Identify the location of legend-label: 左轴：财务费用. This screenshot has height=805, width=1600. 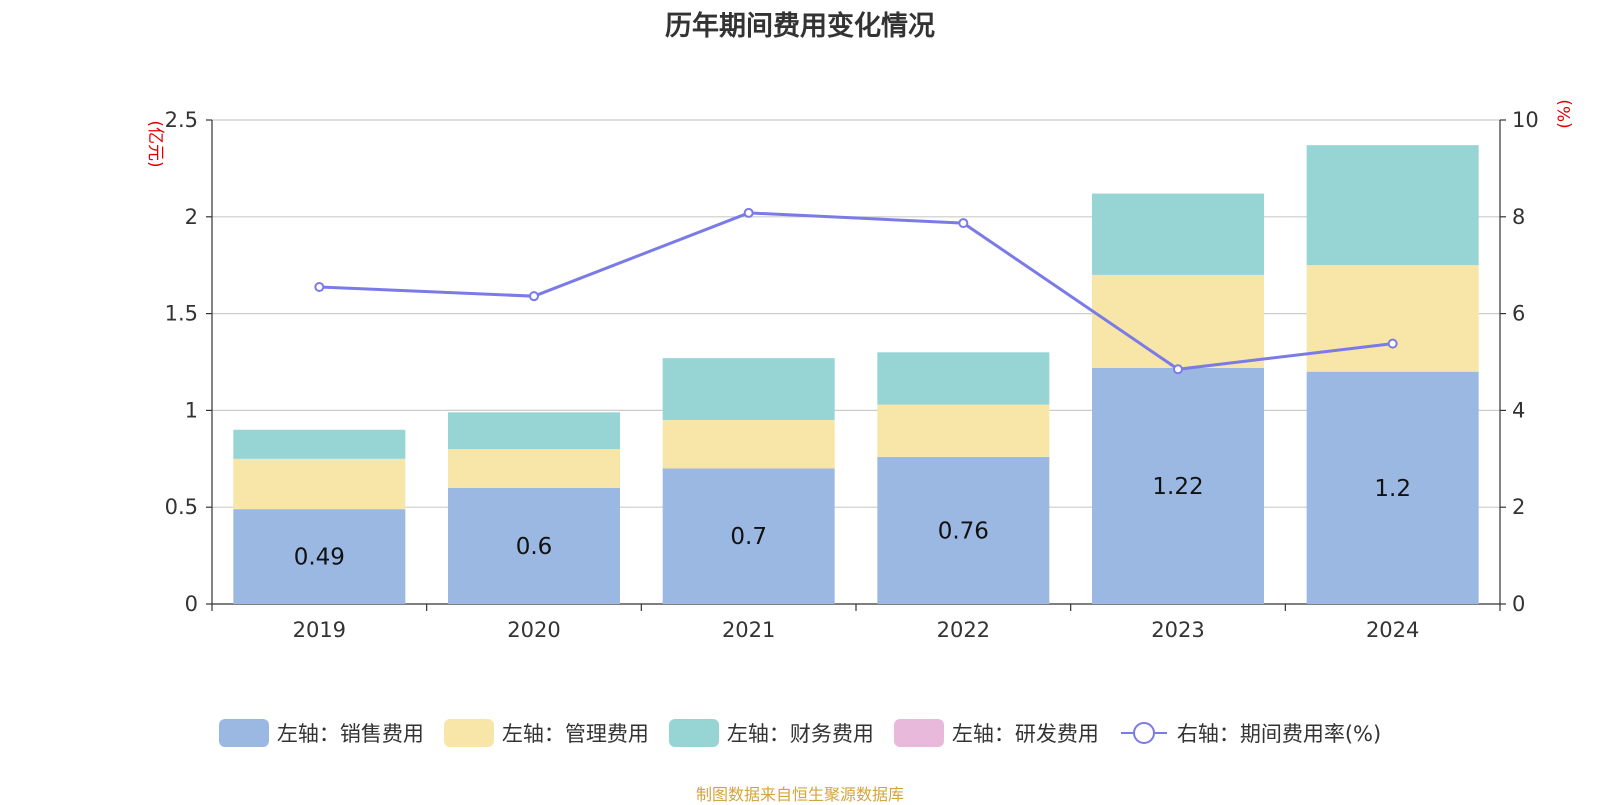
(800, 734).